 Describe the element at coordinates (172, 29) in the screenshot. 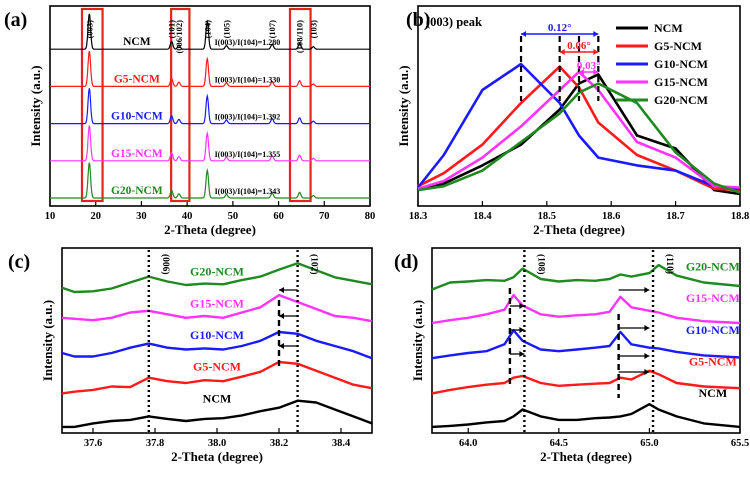

I see `peak-label: (101)` at that location.